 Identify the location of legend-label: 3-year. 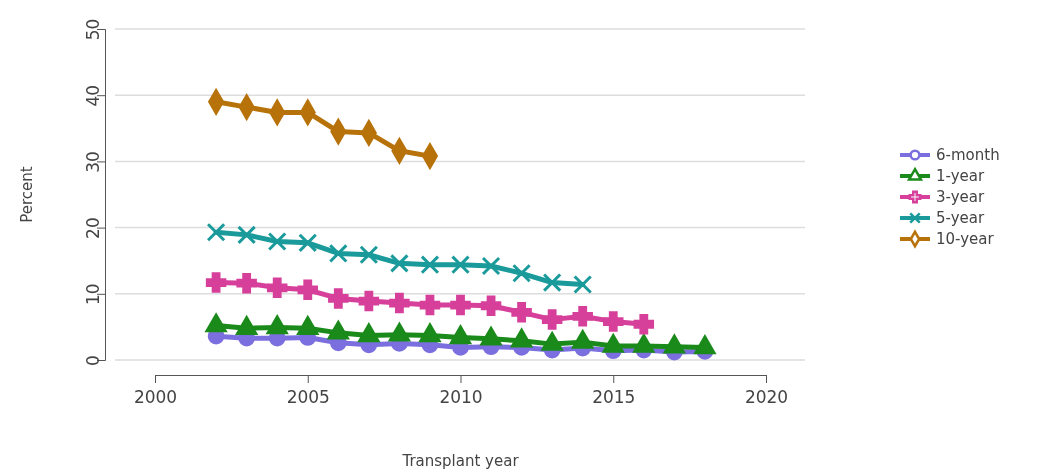
(960, 197).